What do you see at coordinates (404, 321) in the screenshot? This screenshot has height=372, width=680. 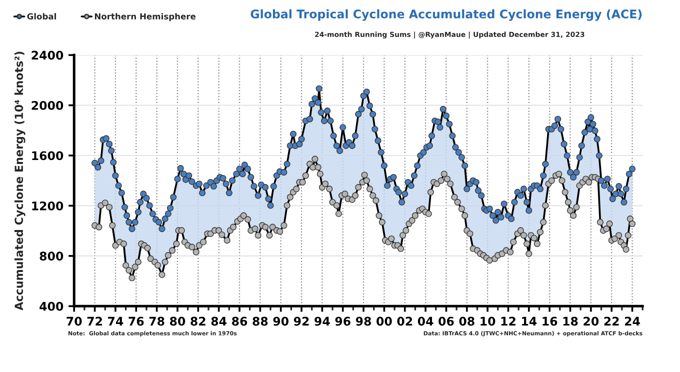 I see `x-tick-label: 02` at bounding box center [404, 321].